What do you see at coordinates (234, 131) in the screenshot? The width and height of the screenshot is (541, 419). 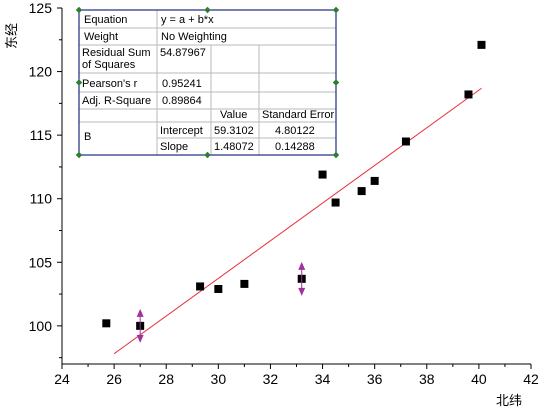 I see `coef-value: 59.3102` at bounding box center [234, 131].